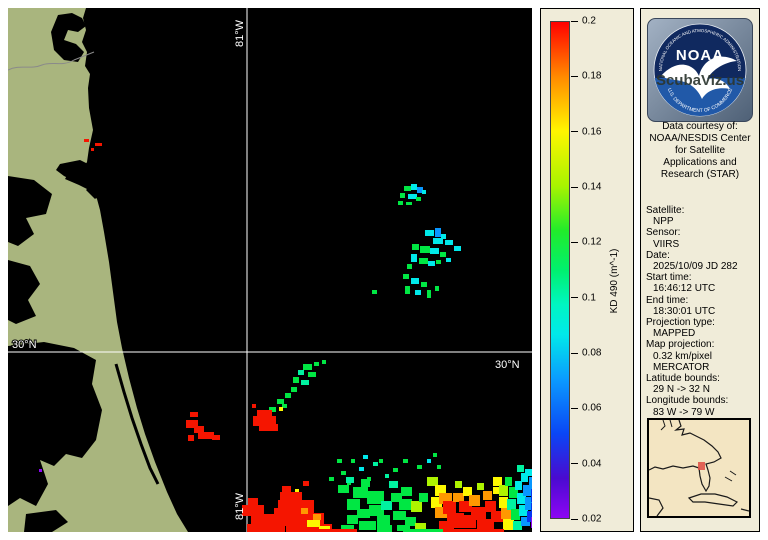 The height and width of the screenshot is (540, 768). Describe the element at coordinates (666, 425) in the screenshot. I see `locator-bays` at that location.